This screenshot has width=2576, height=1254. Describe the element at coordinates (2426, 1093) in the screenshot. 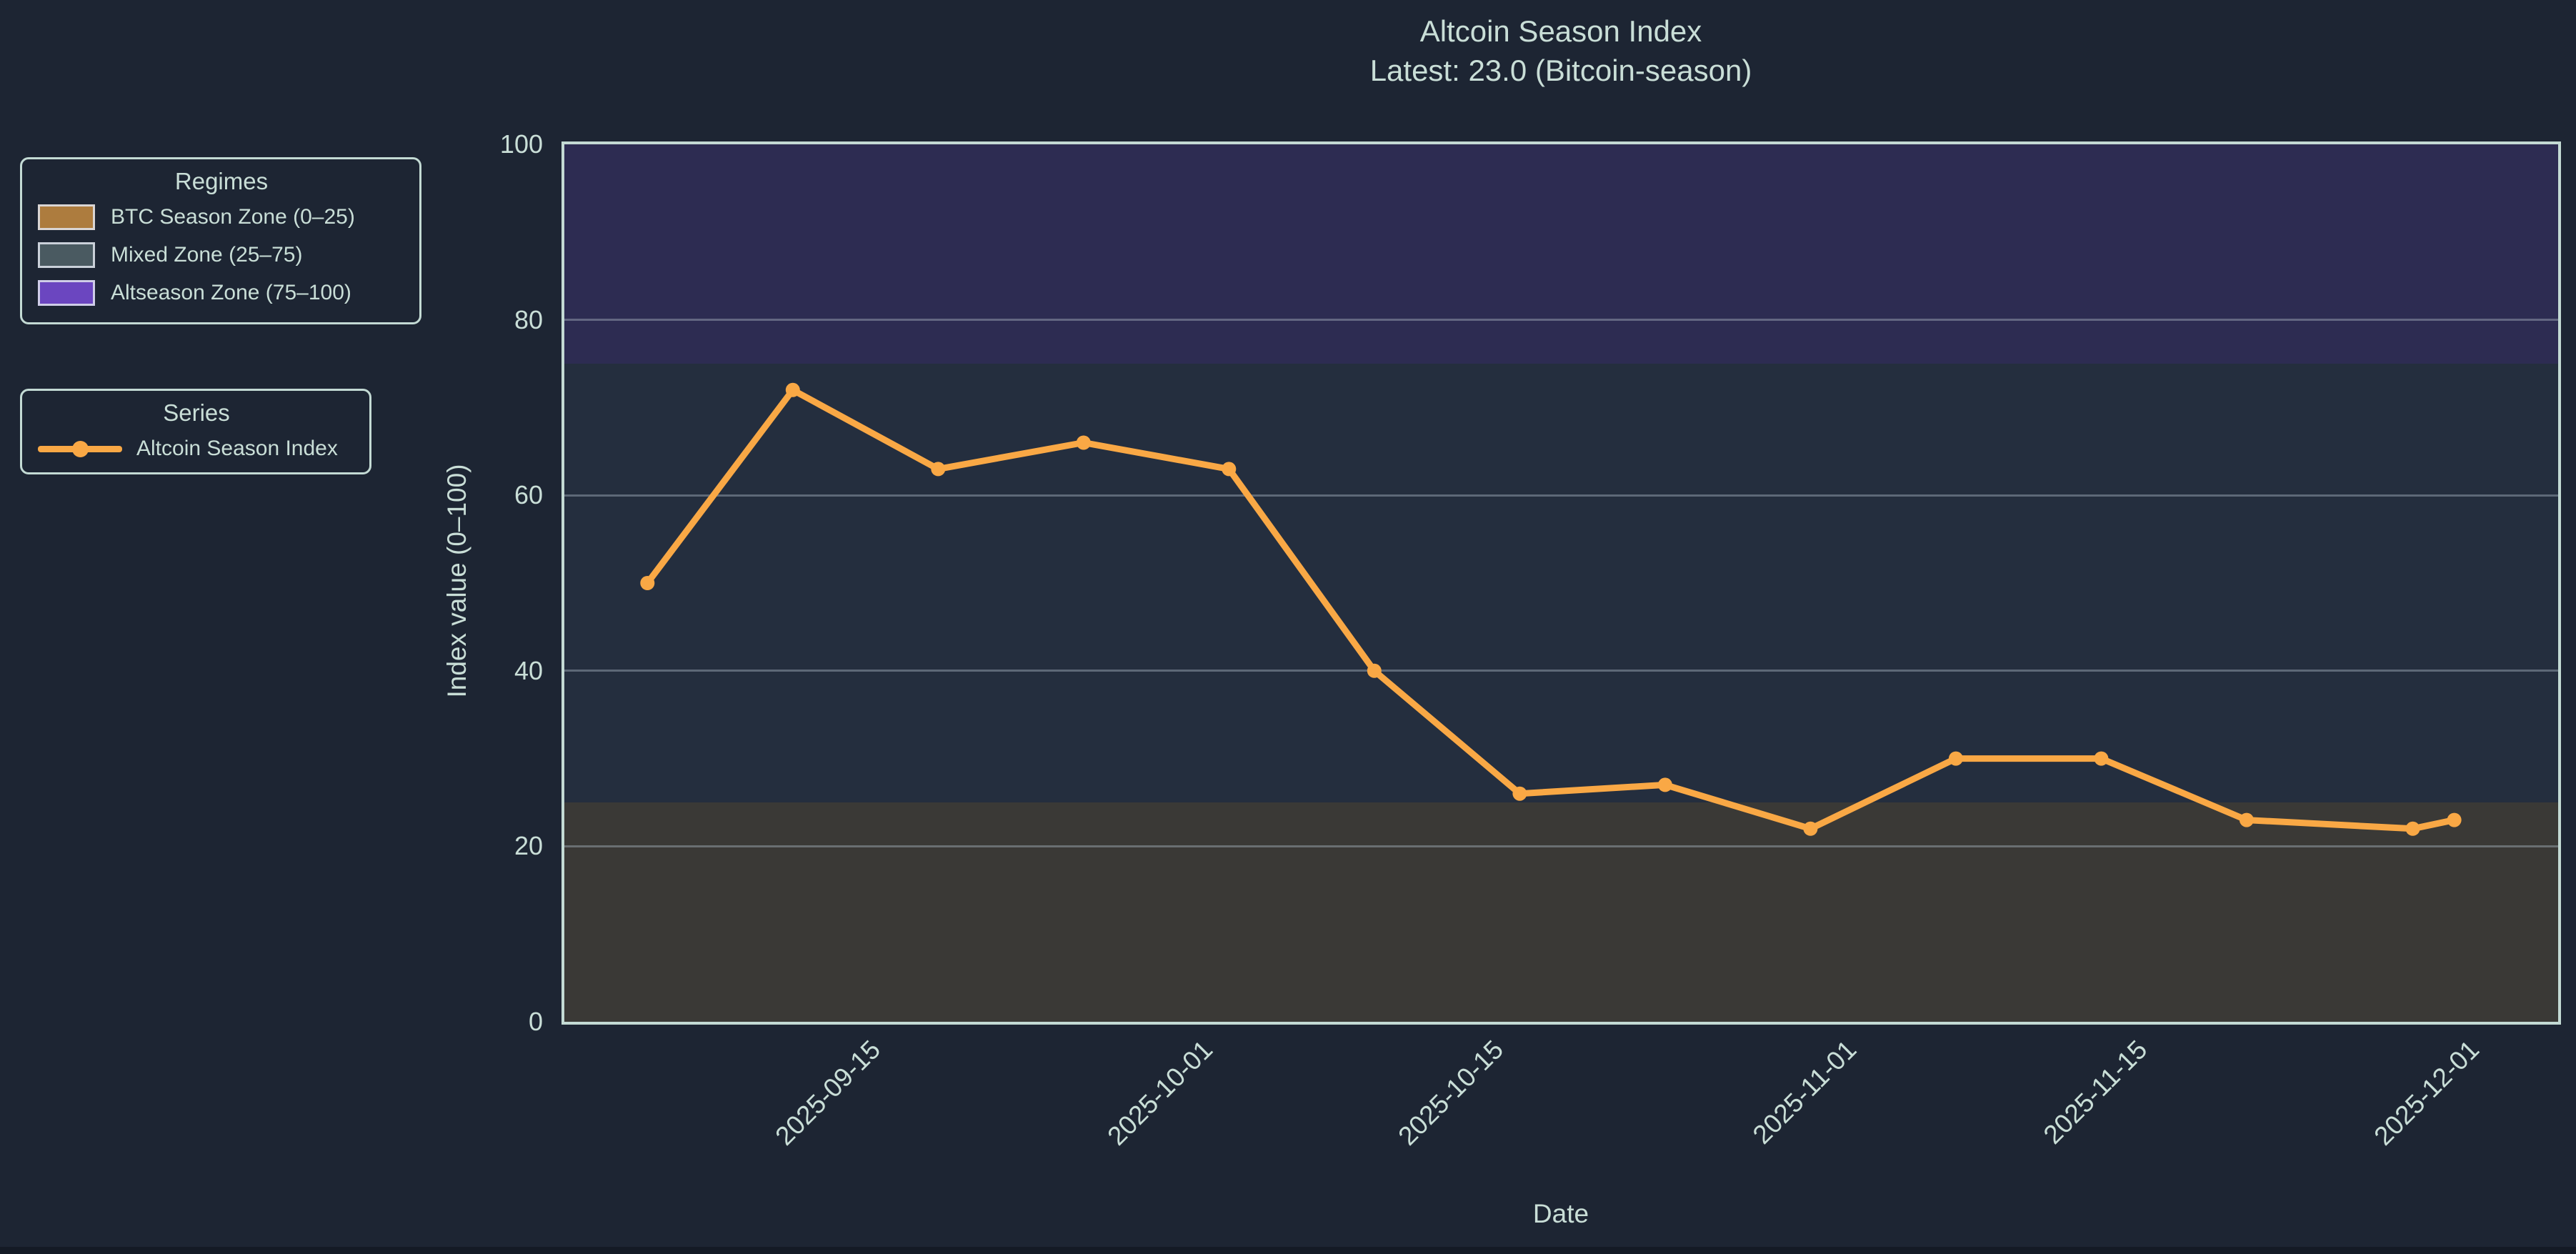

I see `x-tick-label: 2025-12-01` at that location.